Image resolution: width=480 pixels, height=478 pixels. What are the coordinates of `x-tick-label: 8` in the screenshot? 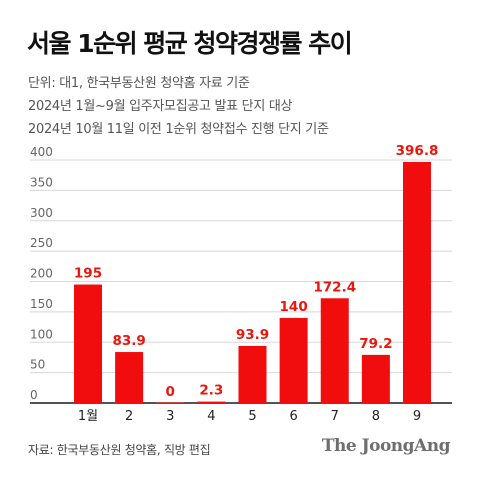 It's located at (376, 416).